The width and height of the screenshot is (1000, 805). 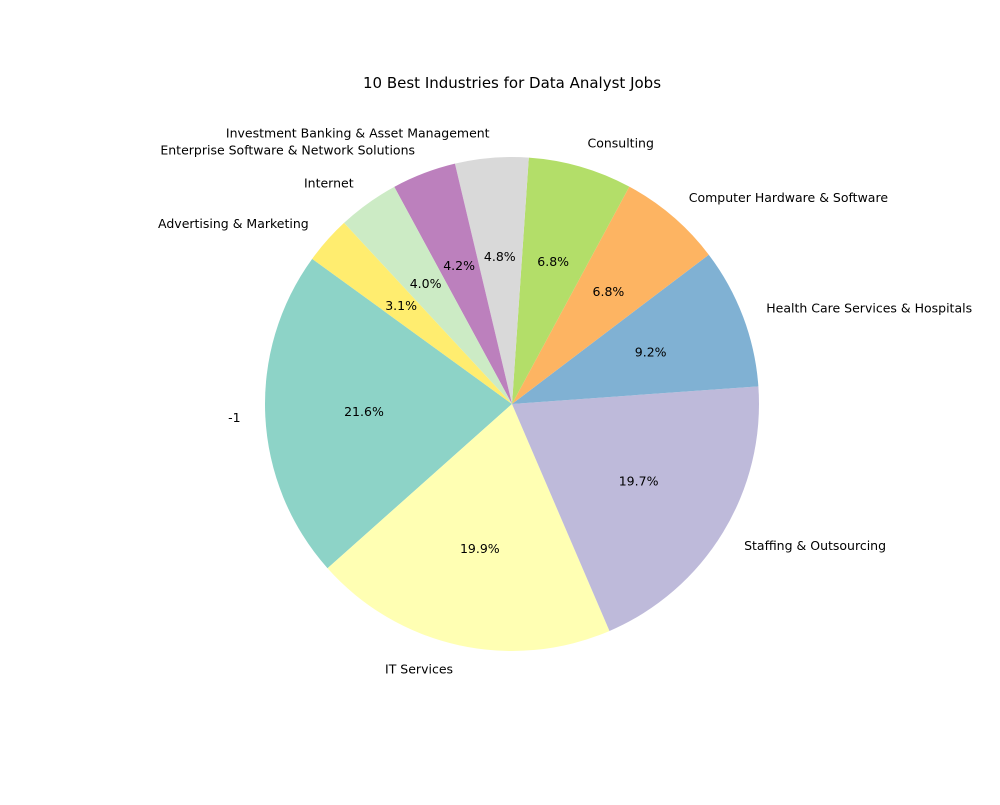 What do you see at coordinates (358, 133) in the screenshot?
I see `slice-category-label: Investment Banking & Asset Management` at bounding box center [358, 133].